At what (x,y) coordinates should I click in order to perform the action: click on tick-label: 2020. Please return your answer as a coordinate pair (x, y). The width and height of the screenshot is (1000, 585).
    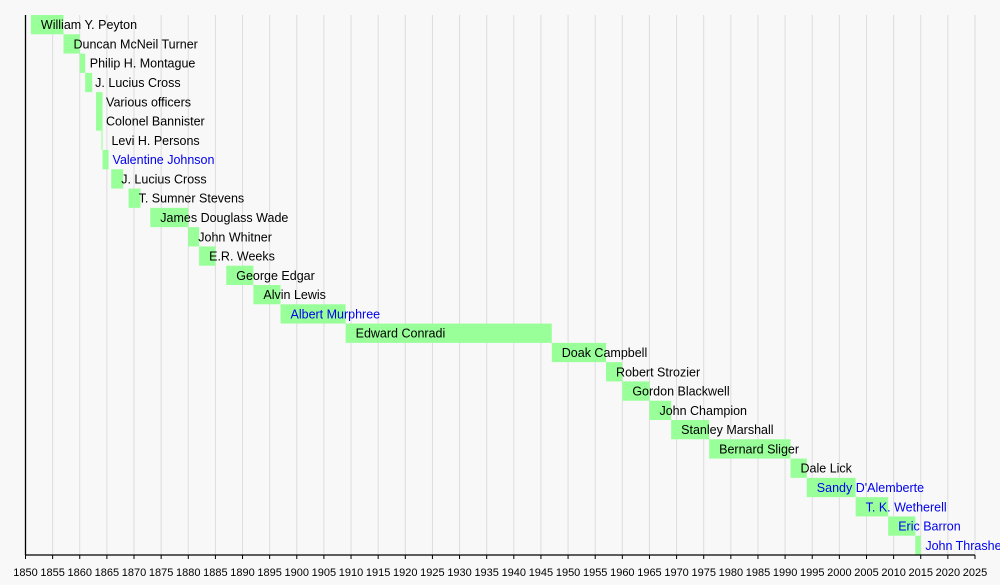
    Looking at the image, I should click on (948, 573).